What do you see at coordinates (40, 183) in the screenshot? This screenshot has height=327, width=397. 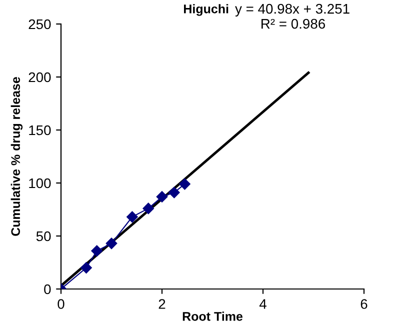 I see `y-tick-label: 100` at bounding box center [40, 183].